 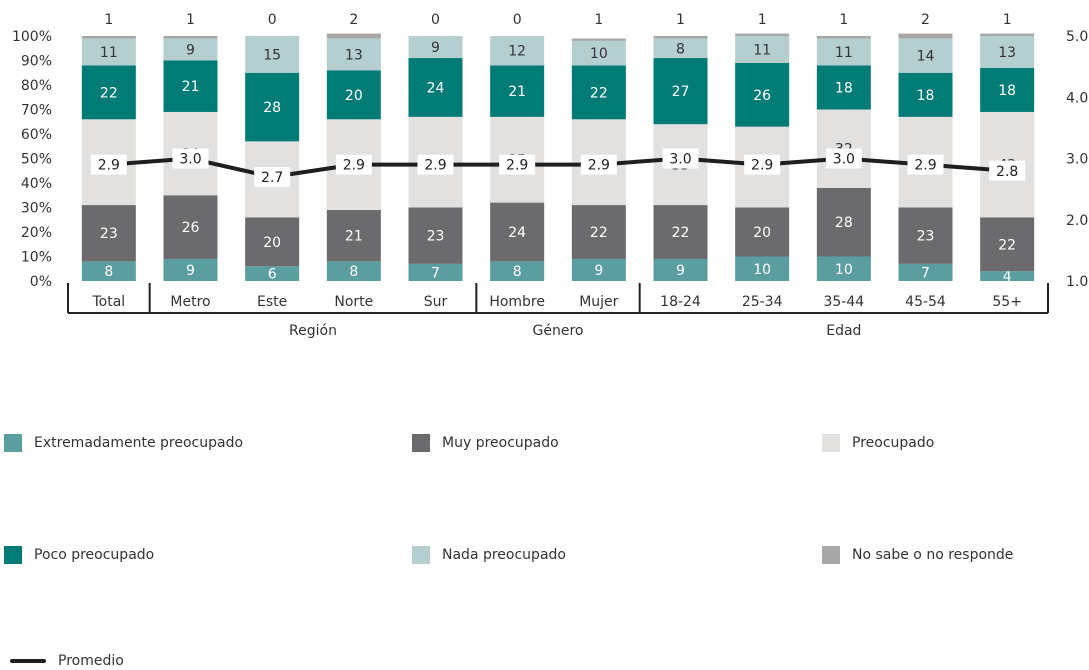 I want to click on bar-segment-label: 10, so click(x=599, y=54).